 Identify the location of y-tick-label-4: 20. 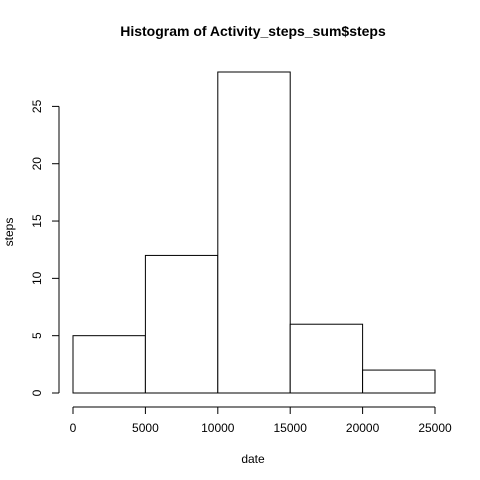
(37, 164).